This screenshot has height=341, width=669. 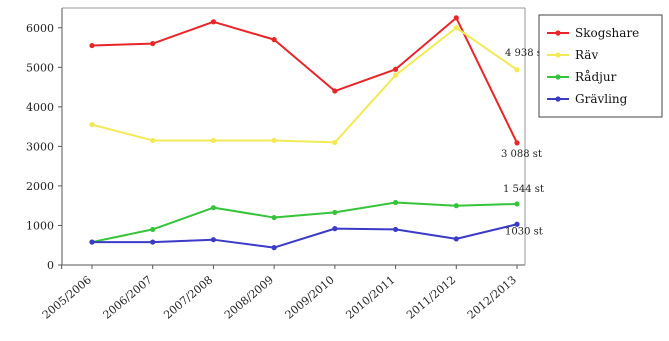 I want to click on data-label: 1 544 st, so click(x=523, y=189).